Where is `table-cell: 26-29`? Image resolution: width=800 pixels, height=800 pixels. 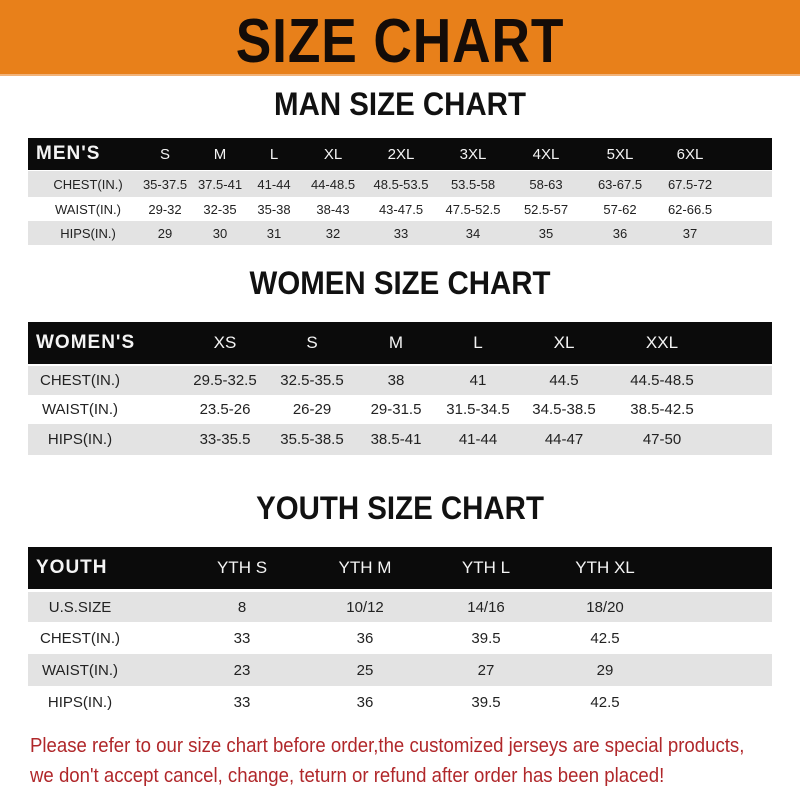
table-cell: 26-29 is located at coordinates (312, 409).